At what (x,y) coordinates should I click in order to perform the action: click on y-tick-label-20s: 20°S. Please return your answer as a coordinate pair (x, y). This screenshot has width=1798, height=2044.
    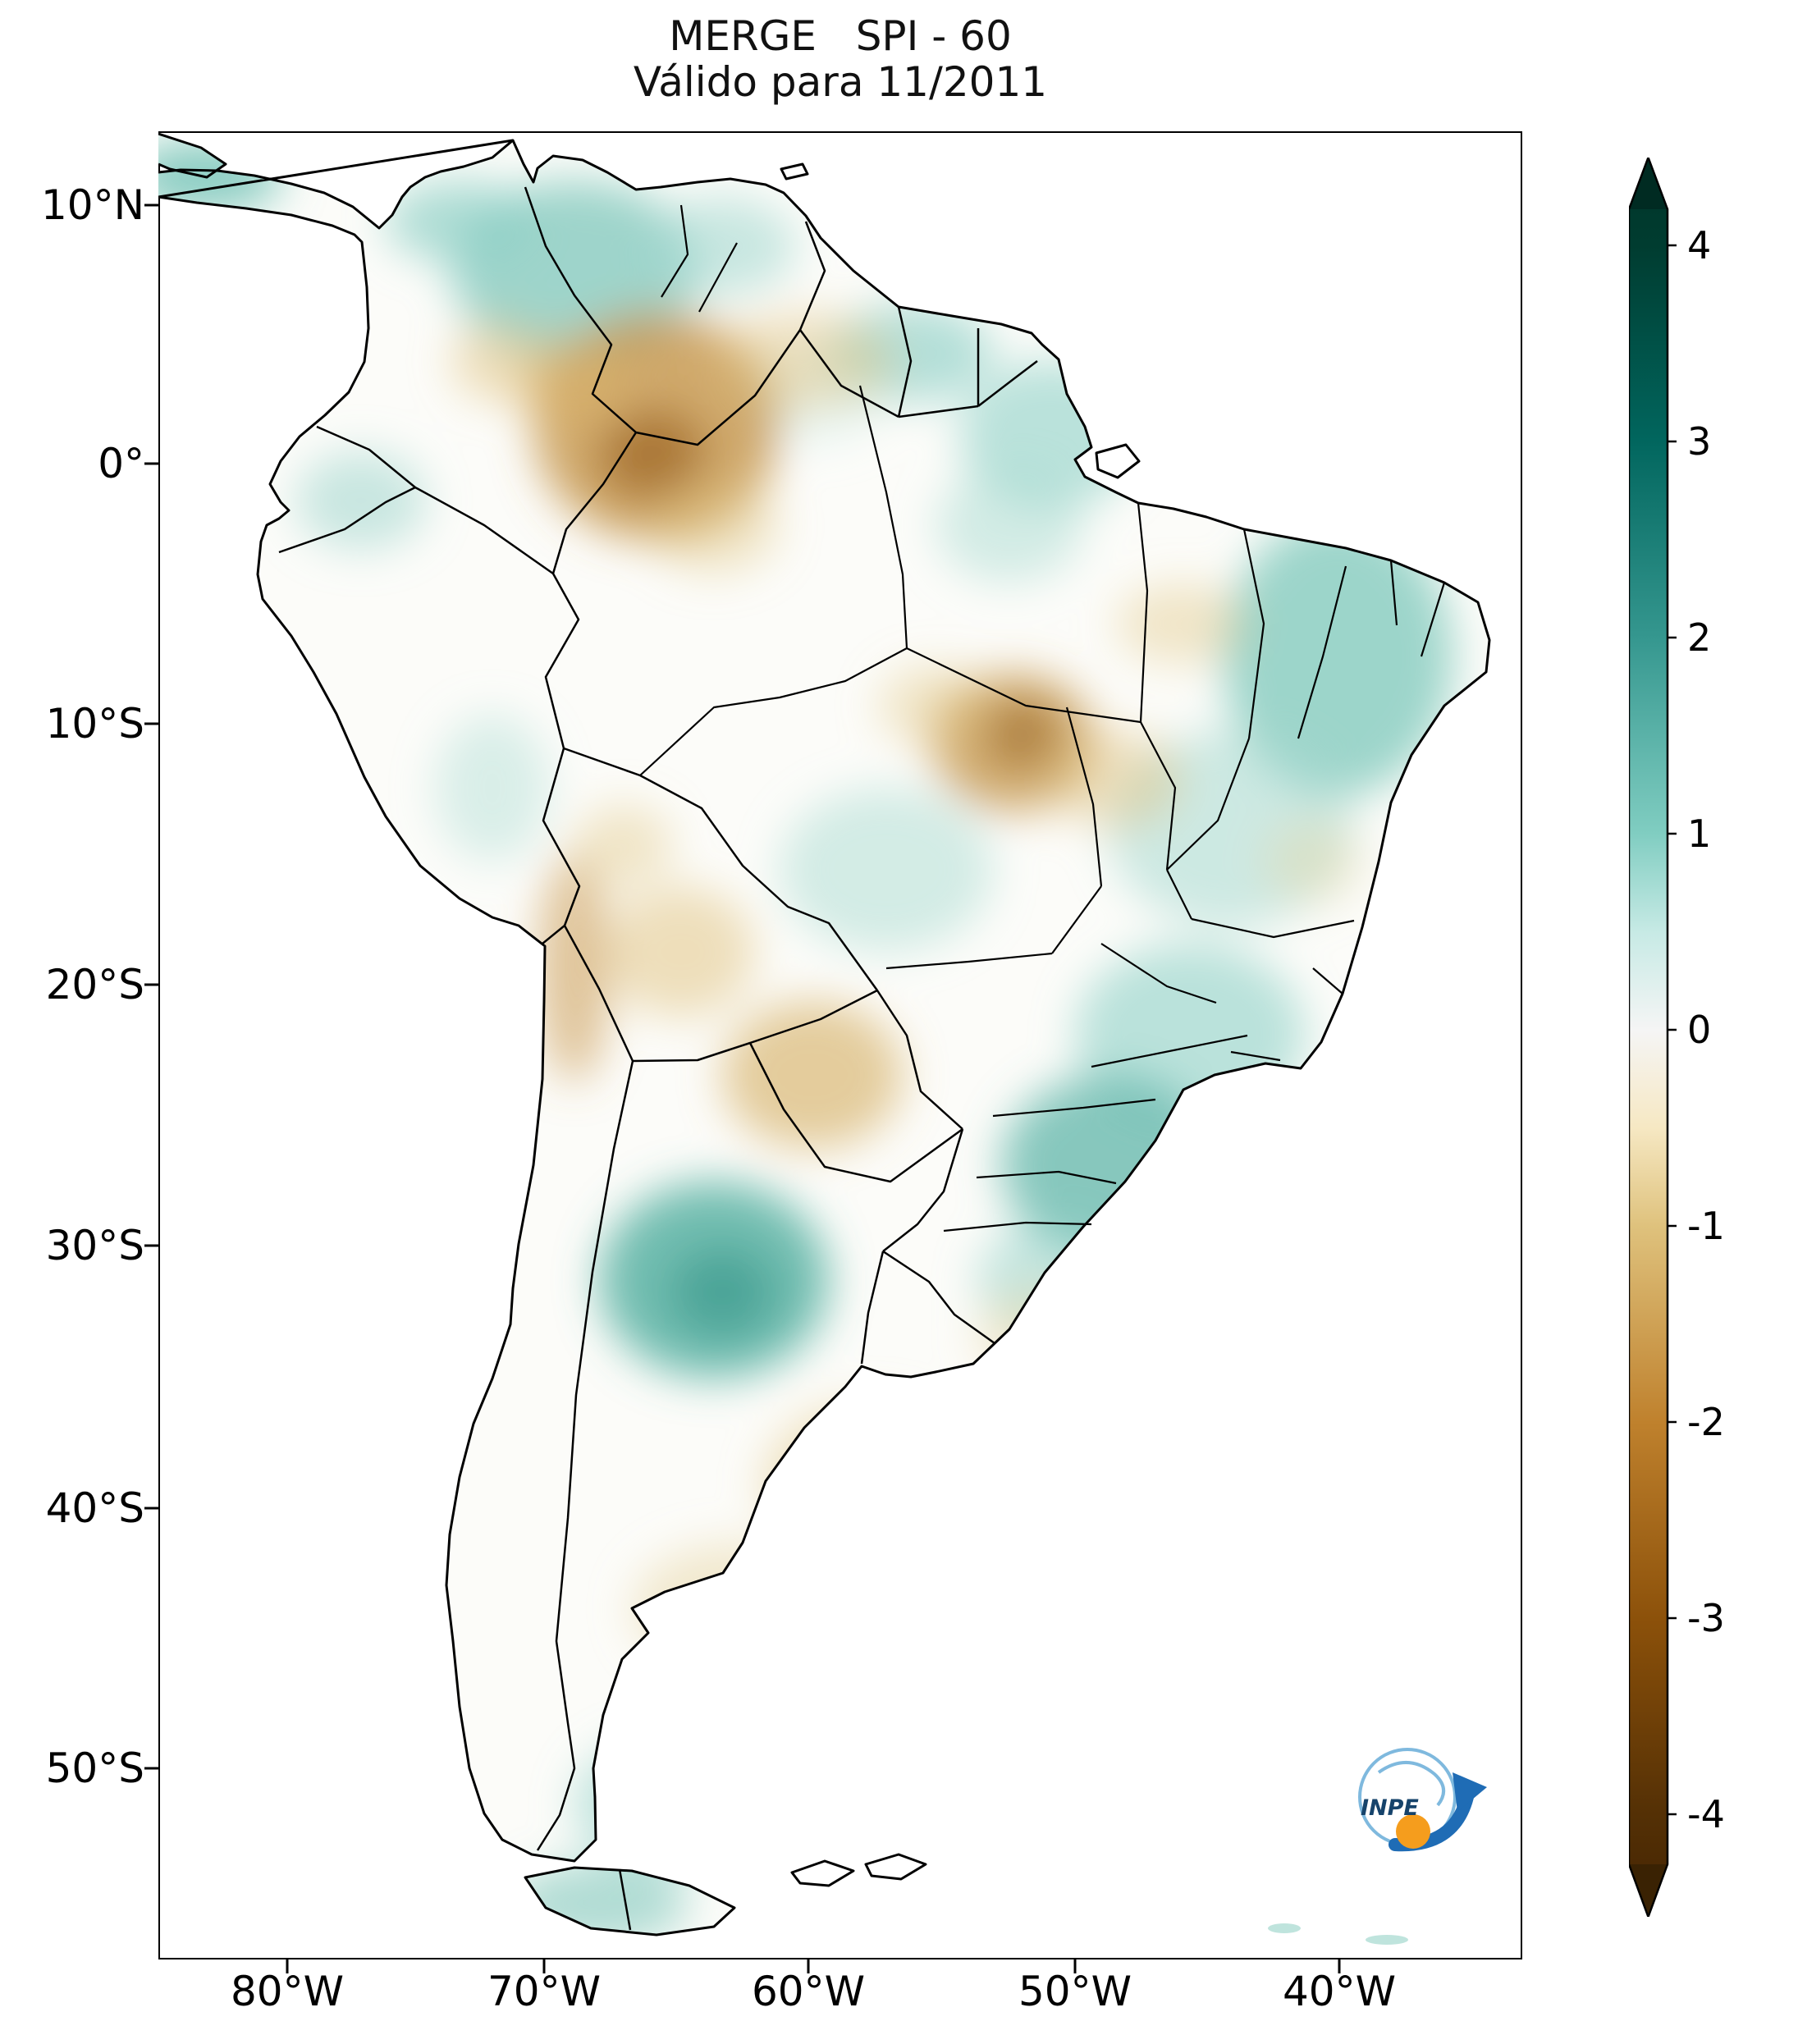
    Looking at the image, I should click on (94, 984).